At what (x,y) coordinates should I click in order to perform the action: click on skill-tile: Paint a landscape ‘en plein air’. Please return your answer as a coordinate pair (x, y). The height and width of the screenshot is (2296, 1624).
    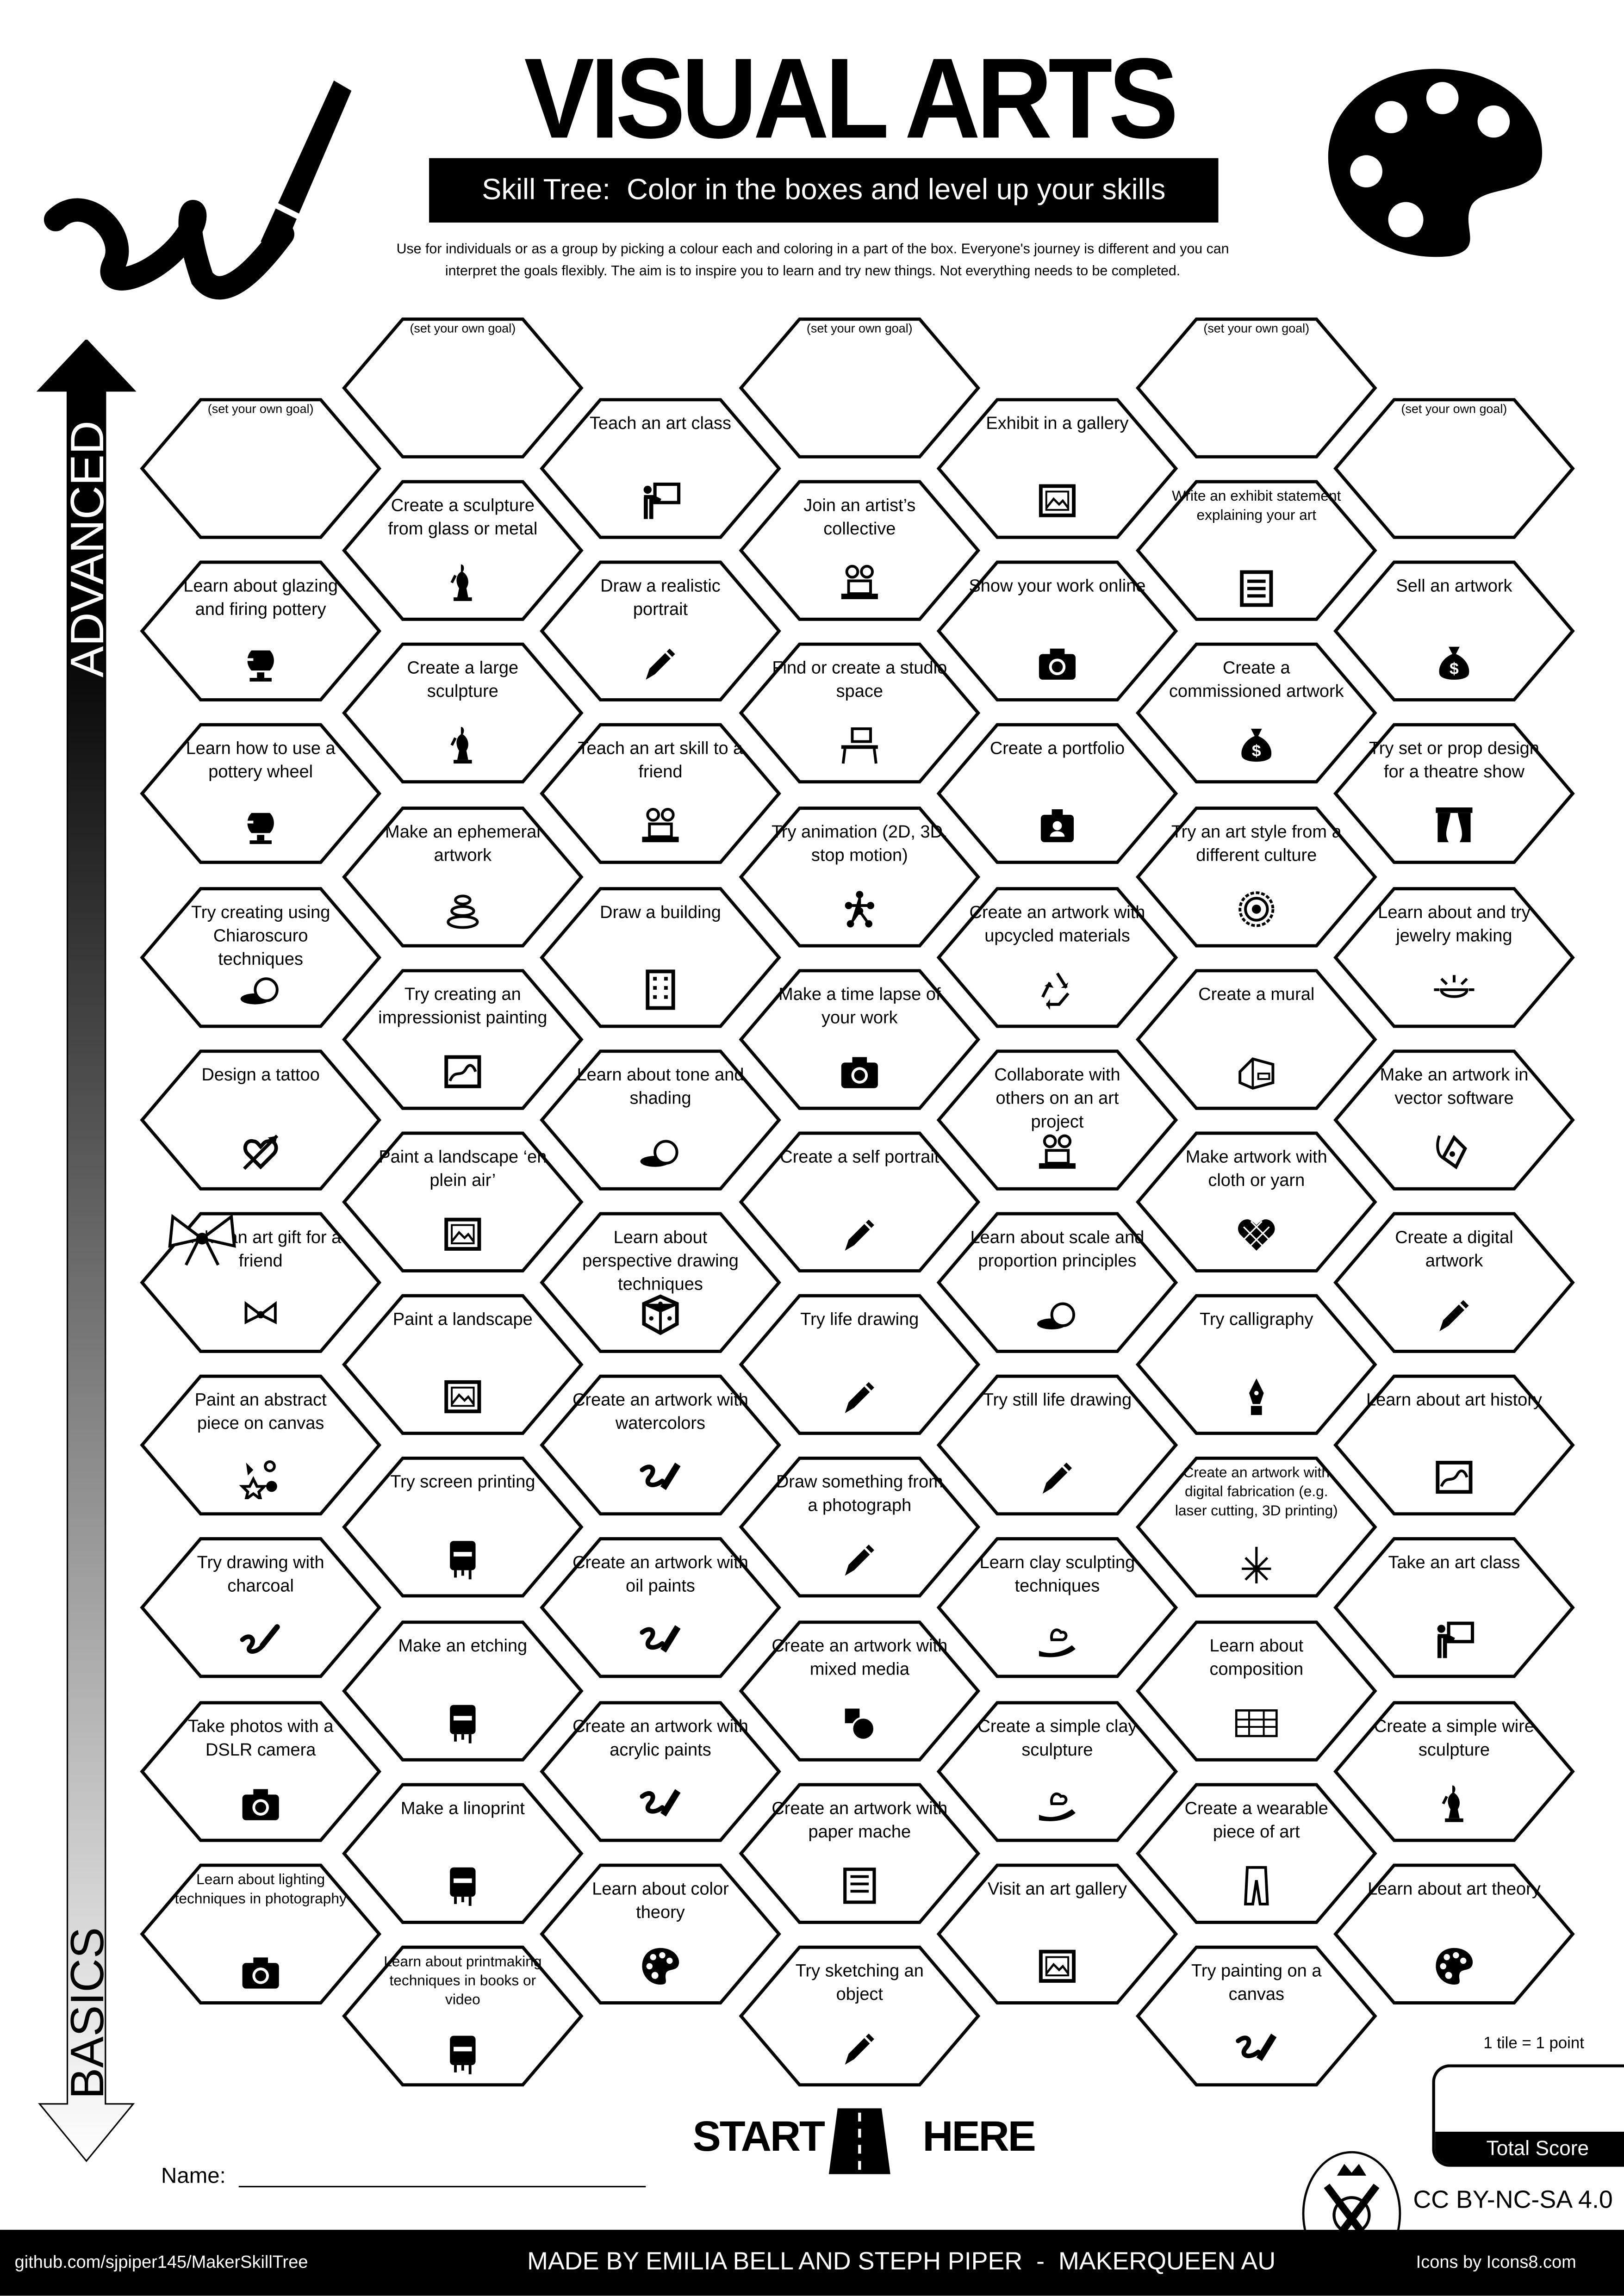
    Looking at the image, I should click on (462, 1202).